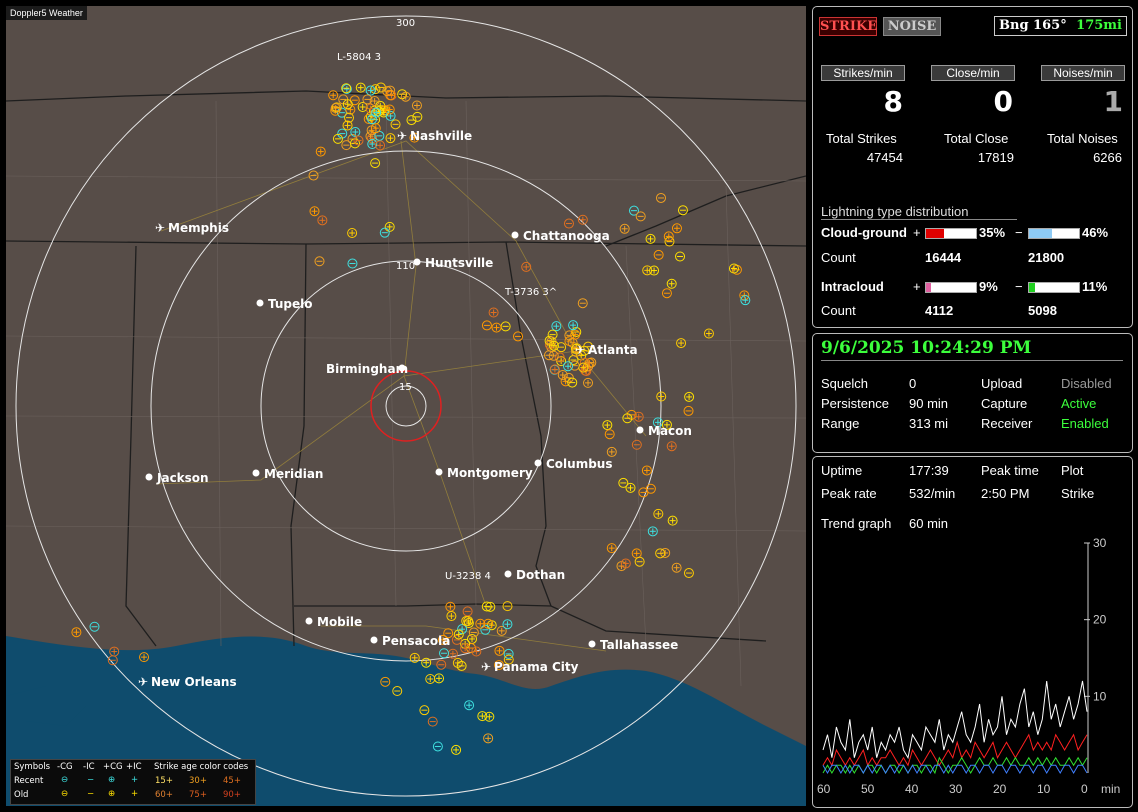  Describe the element at coordinates (849, 493) in the screenshot. I see `peak-rate-label: Peak rate` at that location.